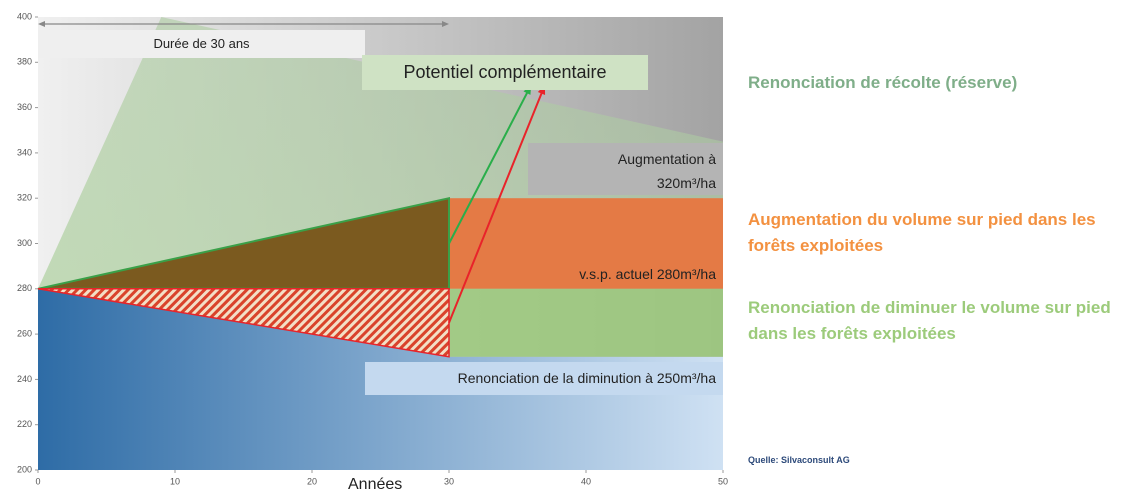 This screenshot has height=494, width=1141. What do you see at coordinates (201, 44) in the screenshot?
I see `duration-label: Durée de 30 ans` at bounding box center [201, 44].